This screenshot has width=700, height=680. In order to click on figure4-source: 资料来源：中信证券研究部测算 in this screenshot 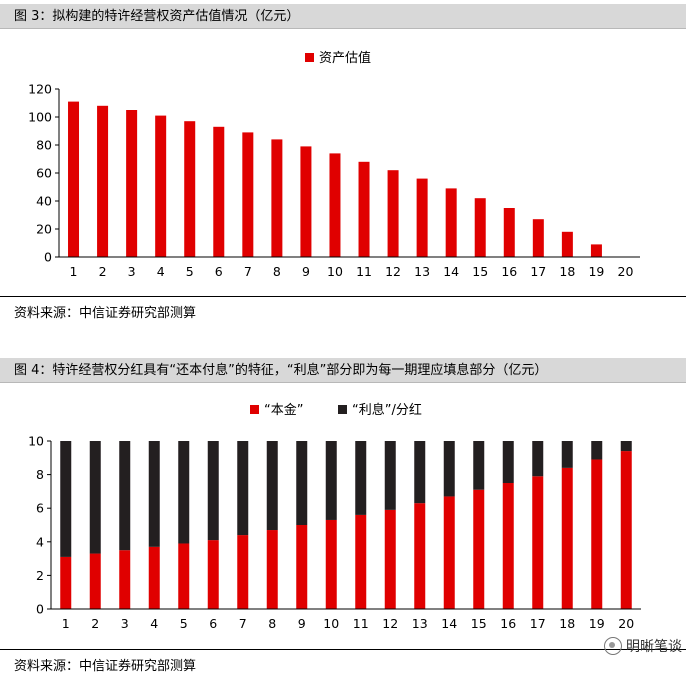, I will do `click(105, 666)`.